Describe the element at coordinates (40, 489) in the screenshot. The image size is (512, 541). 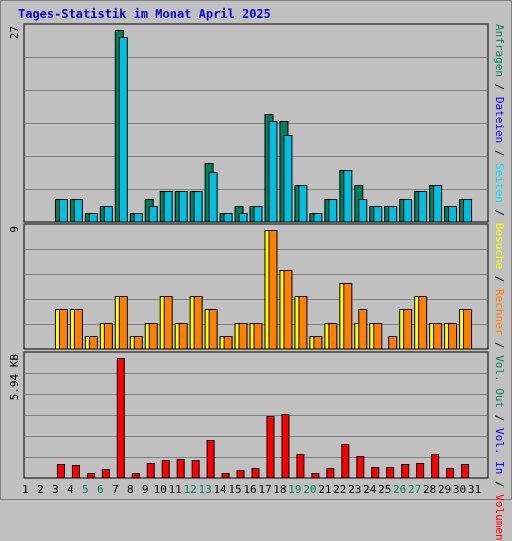
I see `x-tick-label-2: 2` at that location.